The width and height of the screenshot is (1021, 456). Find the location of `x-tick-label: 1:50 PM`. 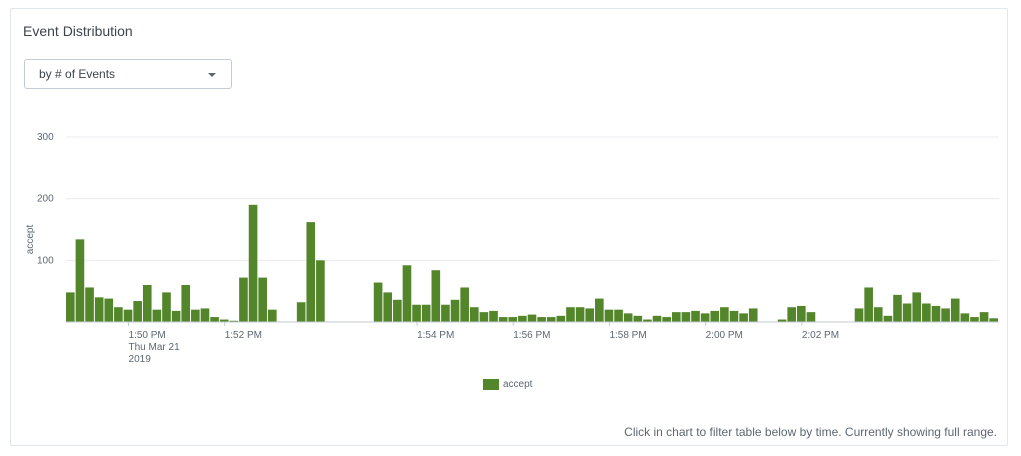

x-tick-label: 1:50 PM is located at coordinates (147, 335).